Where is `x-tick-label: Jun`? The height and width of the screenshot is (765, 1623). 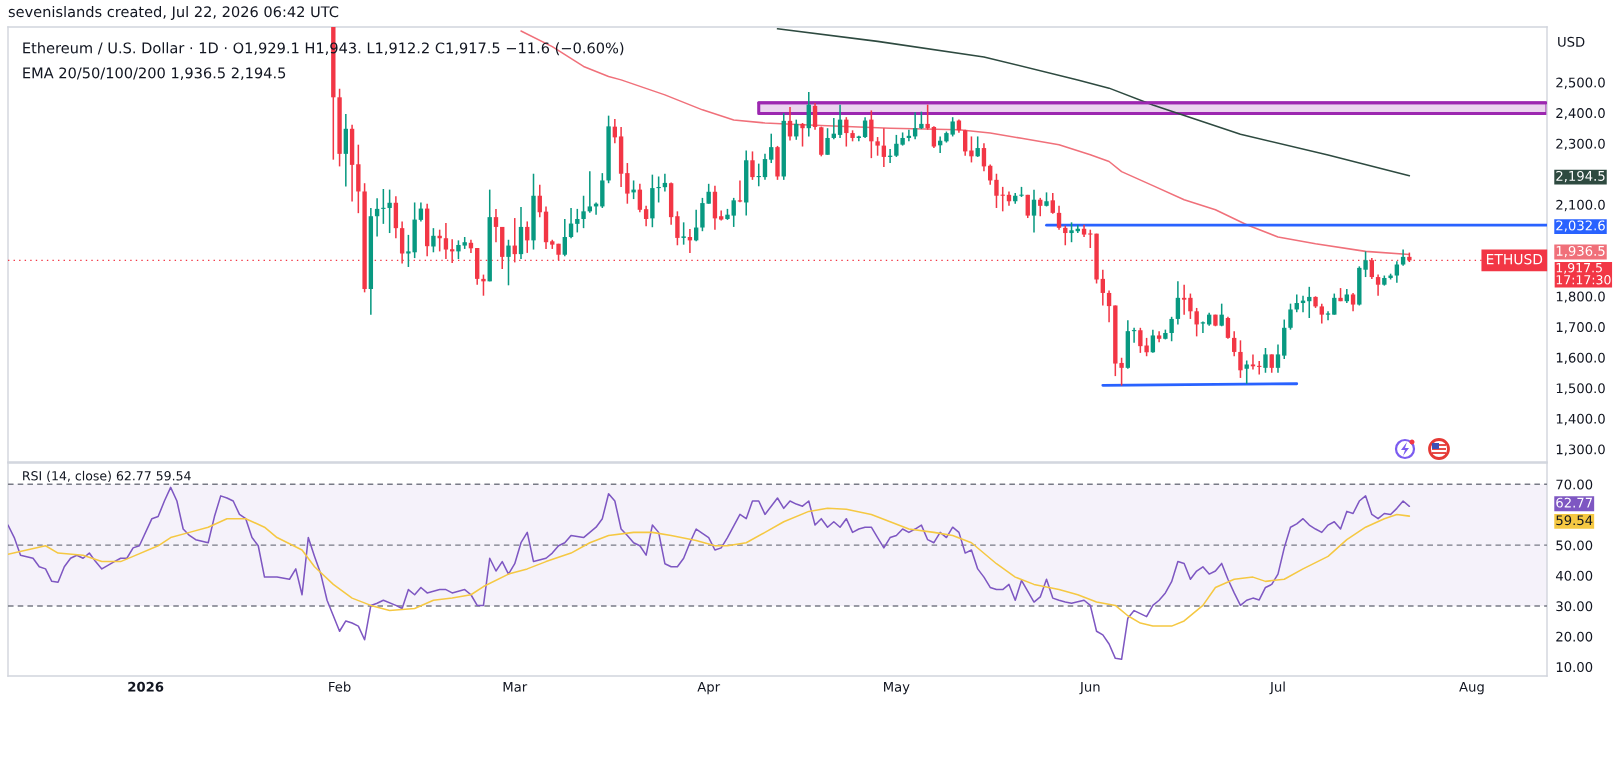
x-tick-label: Jun is located at coordinates (1089, 688).